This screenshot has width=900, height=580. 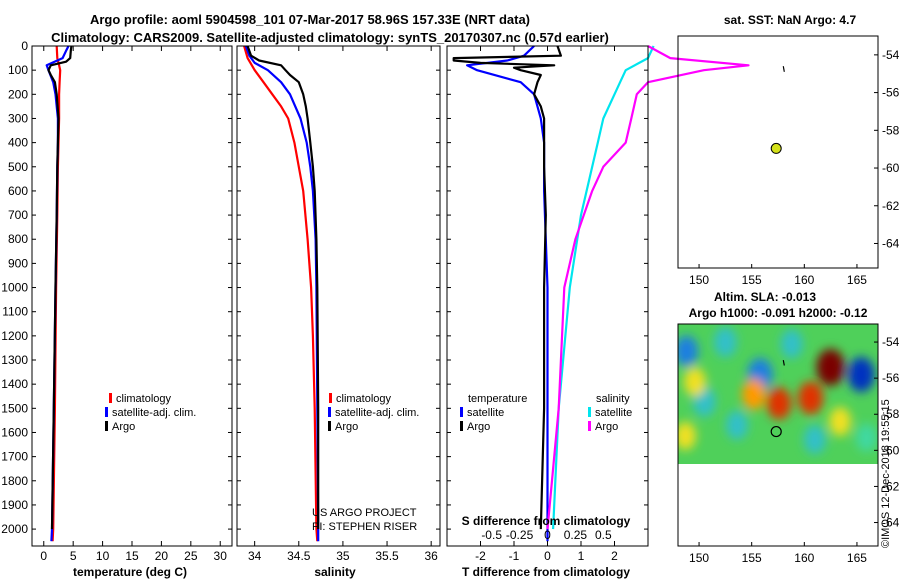 I want to click on sla-map-title-line1: Altim. SLA: -0.013, so click(x=765, y=297).